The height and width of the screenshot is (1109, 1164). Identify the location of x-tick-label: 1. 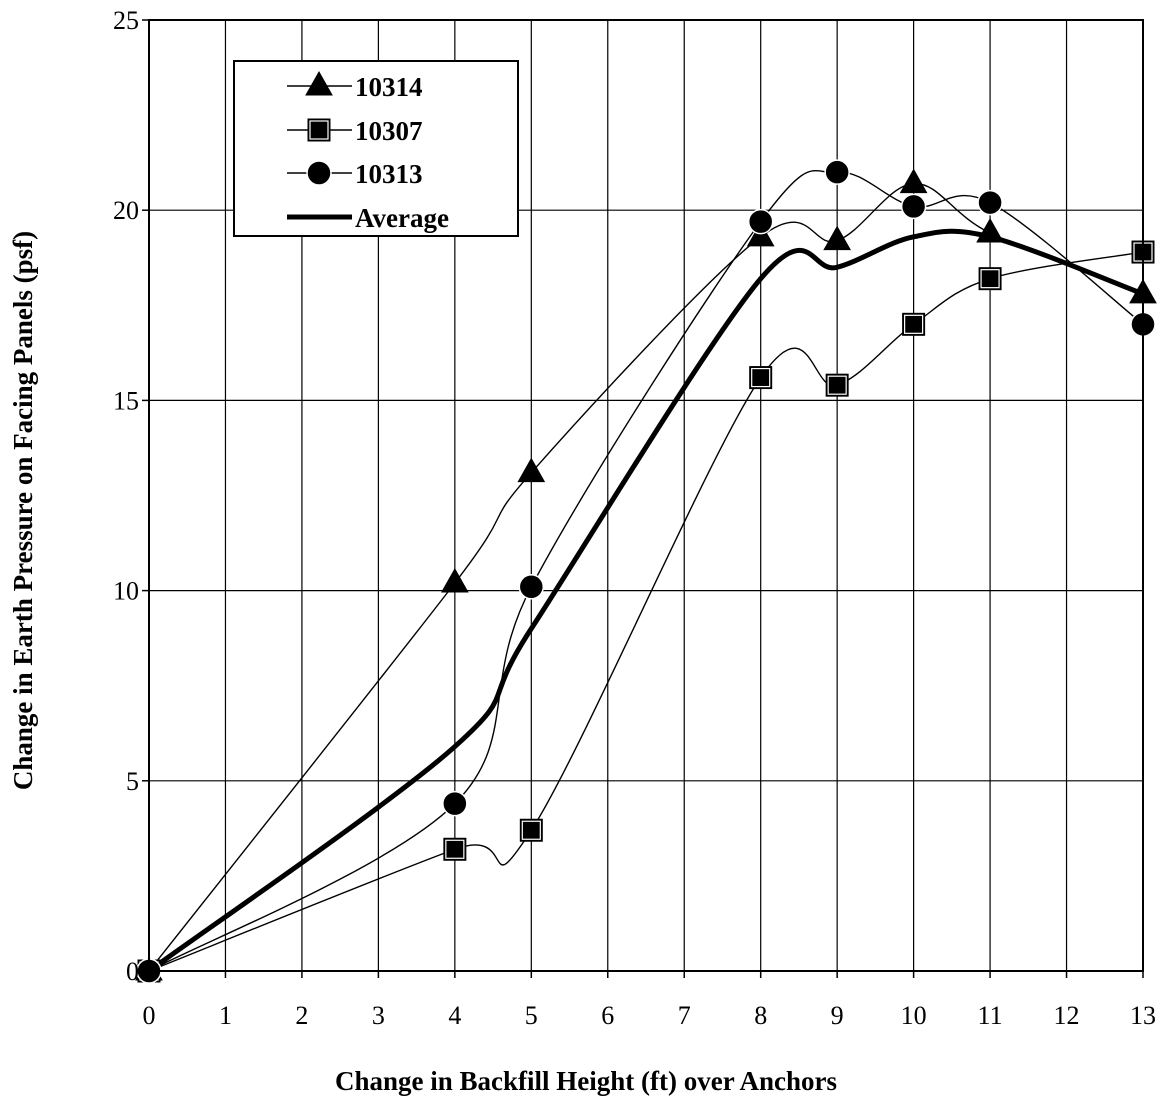
(225, 1015).